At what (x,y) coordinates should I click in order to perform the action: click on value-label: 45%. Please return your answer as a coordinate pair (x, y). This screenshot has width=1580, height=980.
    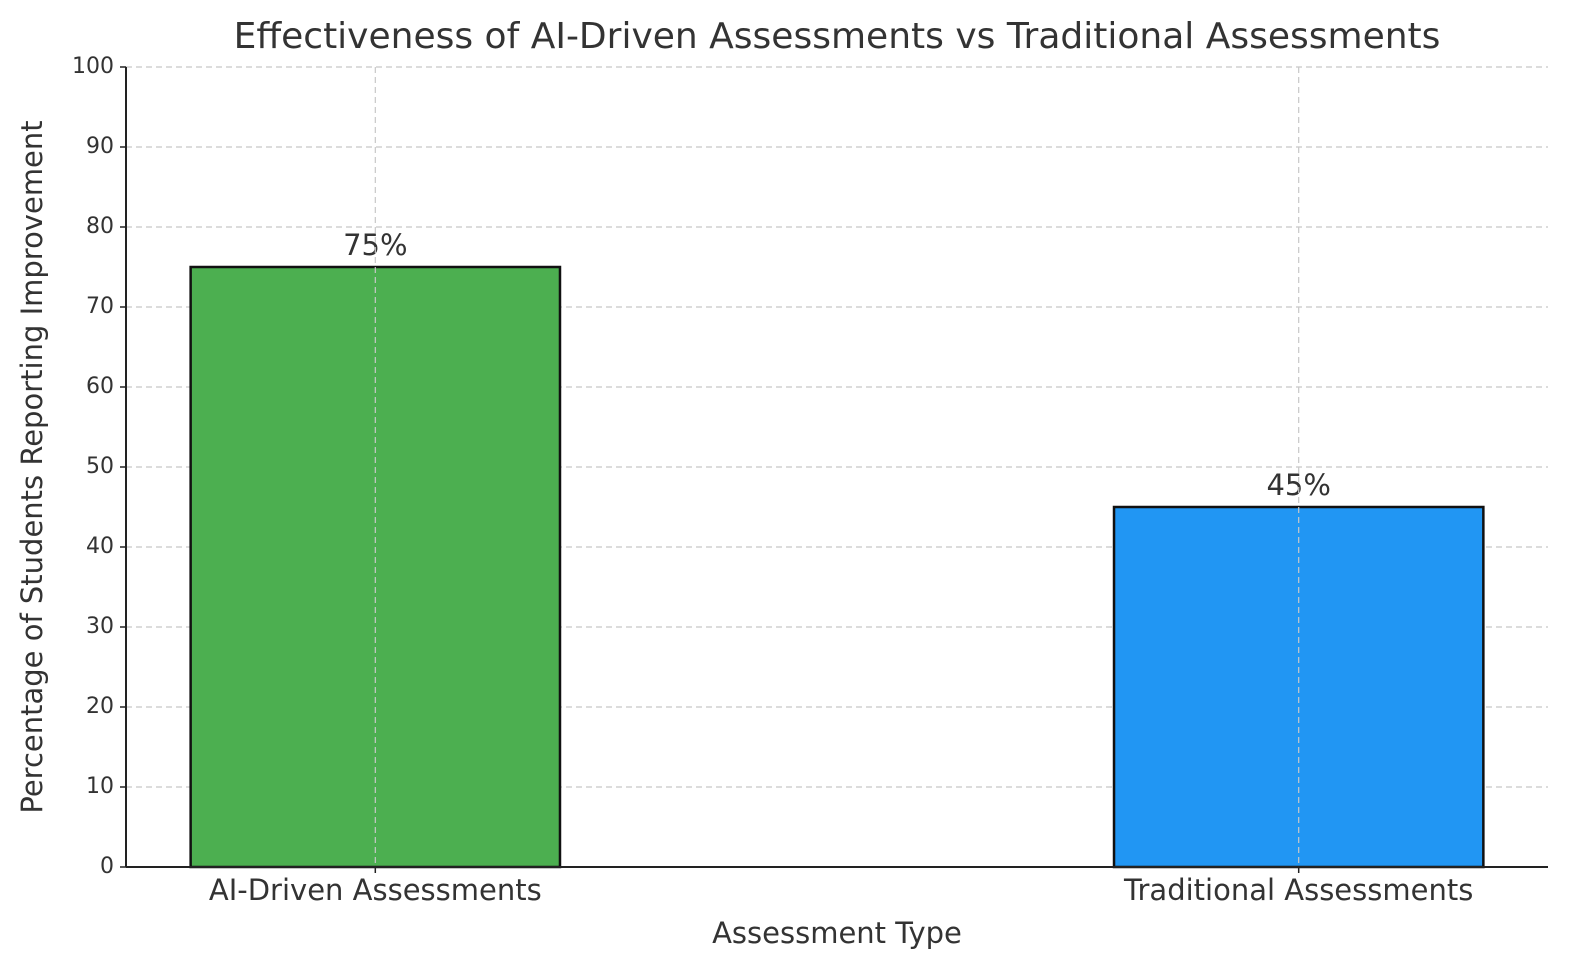
    Looking at the image, I should click on (1298, 485).